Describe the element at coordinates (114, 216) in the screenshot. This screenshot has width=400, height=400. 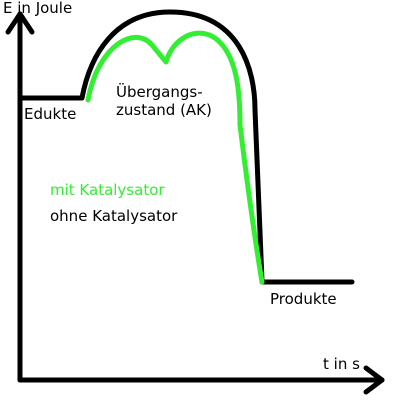
I see `legend-without-catalyst: ohne Katalysator` at that location.